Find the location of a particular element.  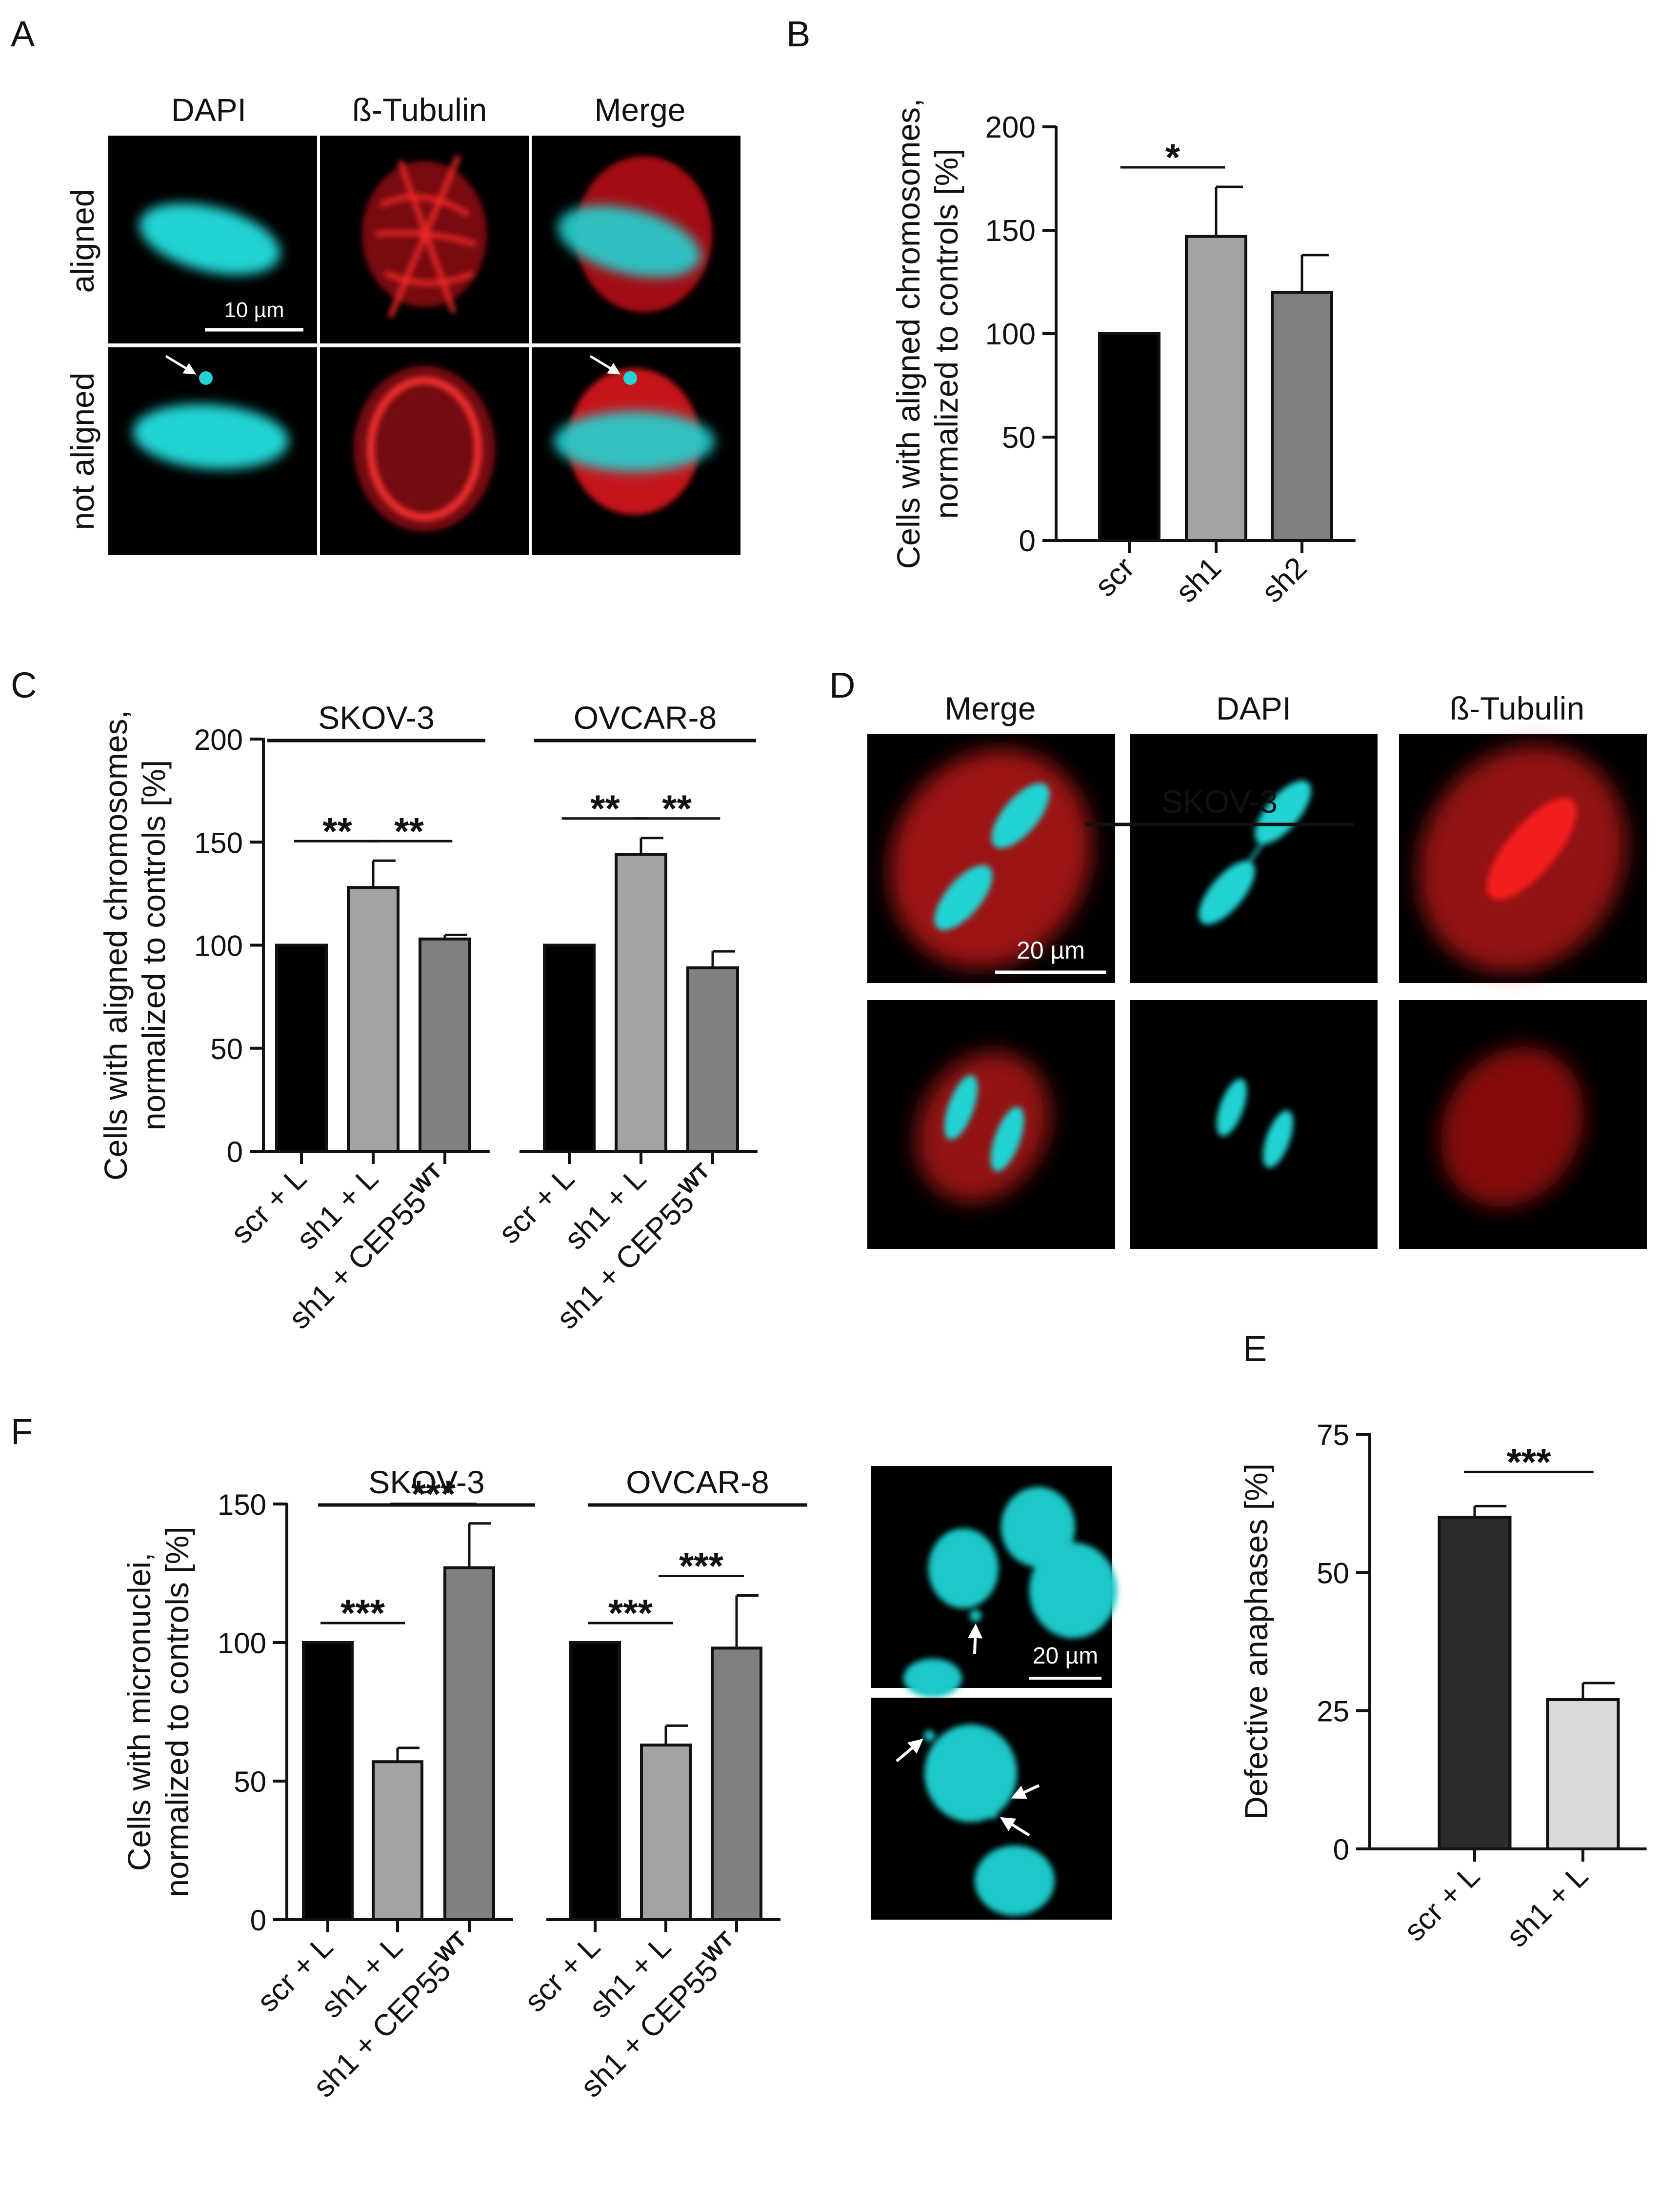

panel-f-micrographs: 20 µm is located at coordinates (994, 1693).